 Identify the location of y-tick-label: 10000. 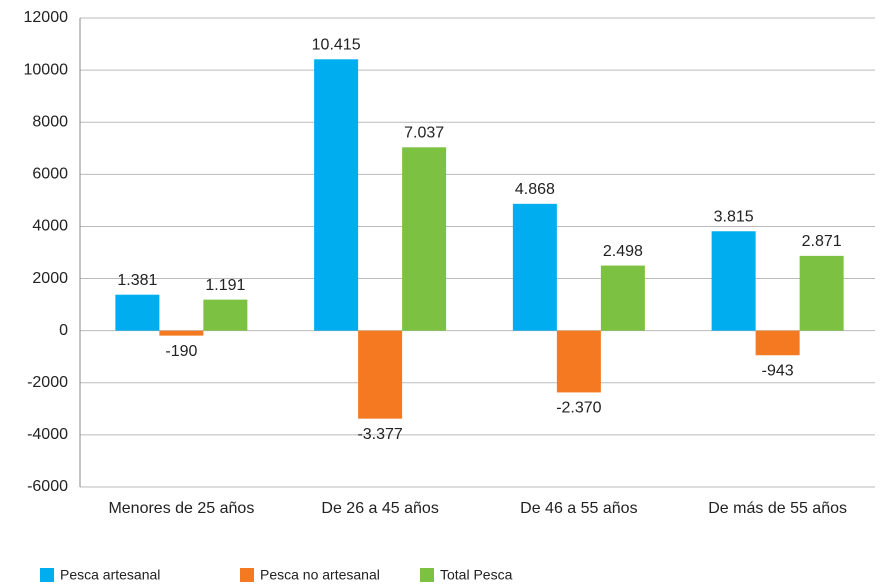
(46, 69).